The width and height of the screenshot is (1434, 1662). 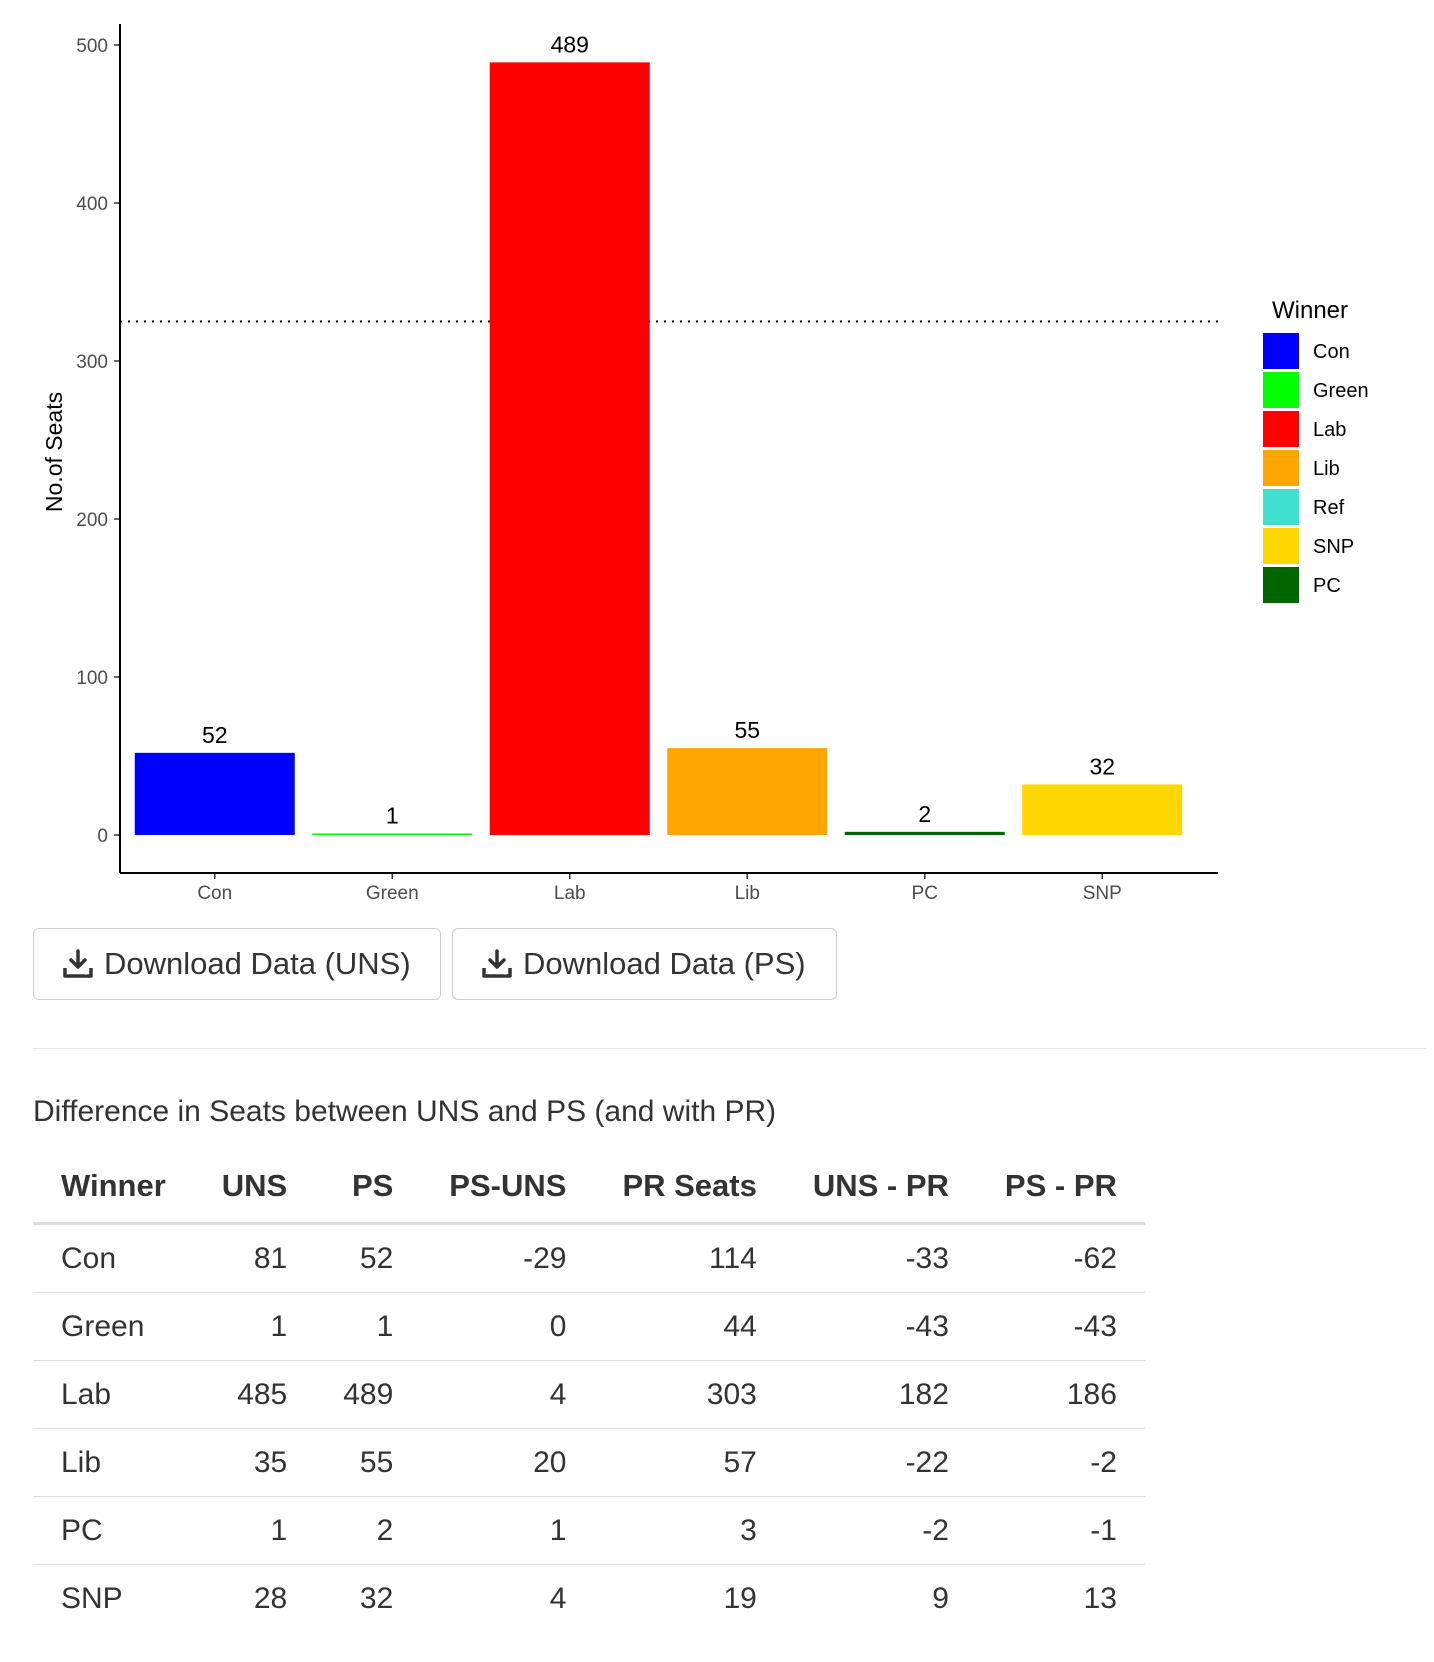 I want to click on y-tick-label: 500, so click(x=92, y=46).